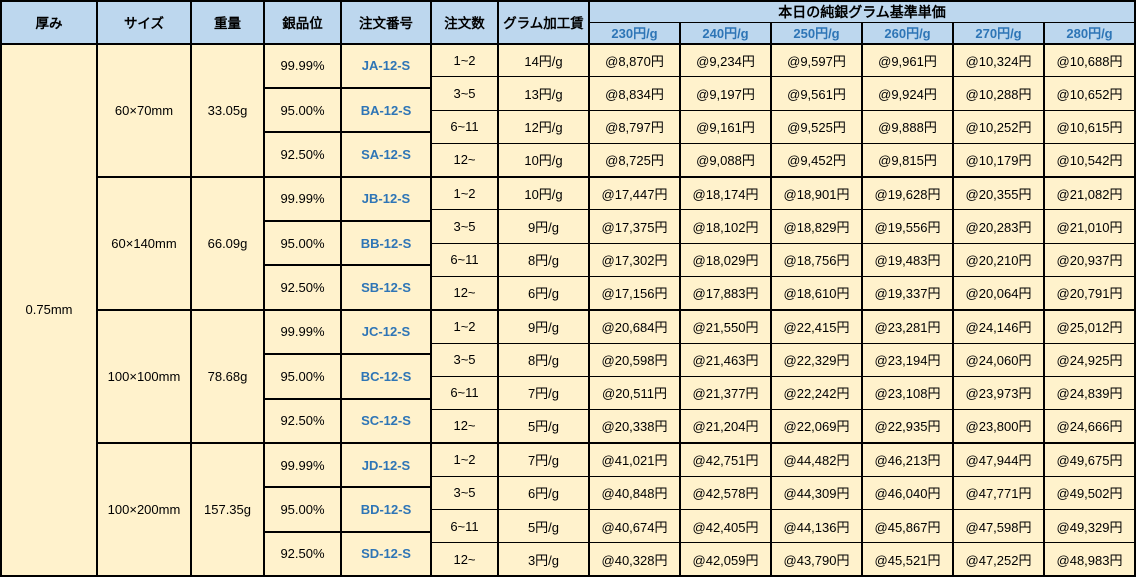 This screenshot has width=1136, height=577. What do you see at coordinates (998, 259) in the screenshot?
I see `price-cell: @20,210円` at bounding box center [998, 259].